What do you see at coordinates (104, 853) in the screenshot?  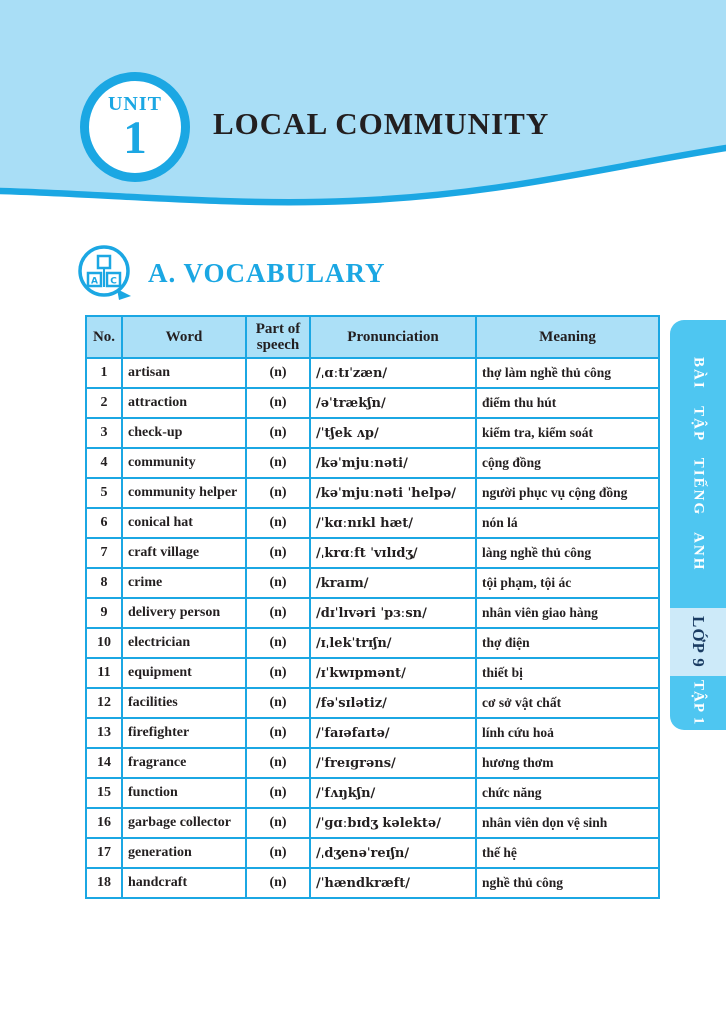 I see `cell-no: 17` at bounding box center [104, 853].